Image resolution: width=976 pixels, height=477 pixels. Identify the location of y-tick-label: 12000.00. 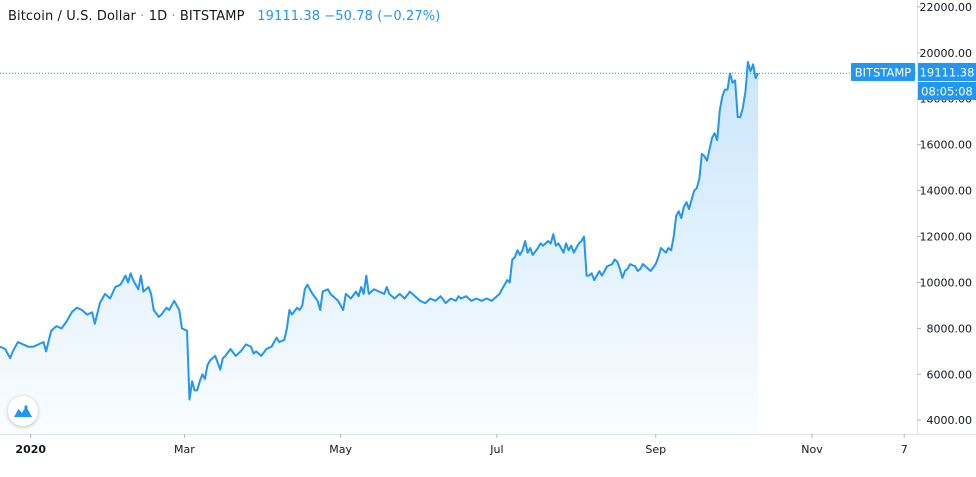
(946, 237).